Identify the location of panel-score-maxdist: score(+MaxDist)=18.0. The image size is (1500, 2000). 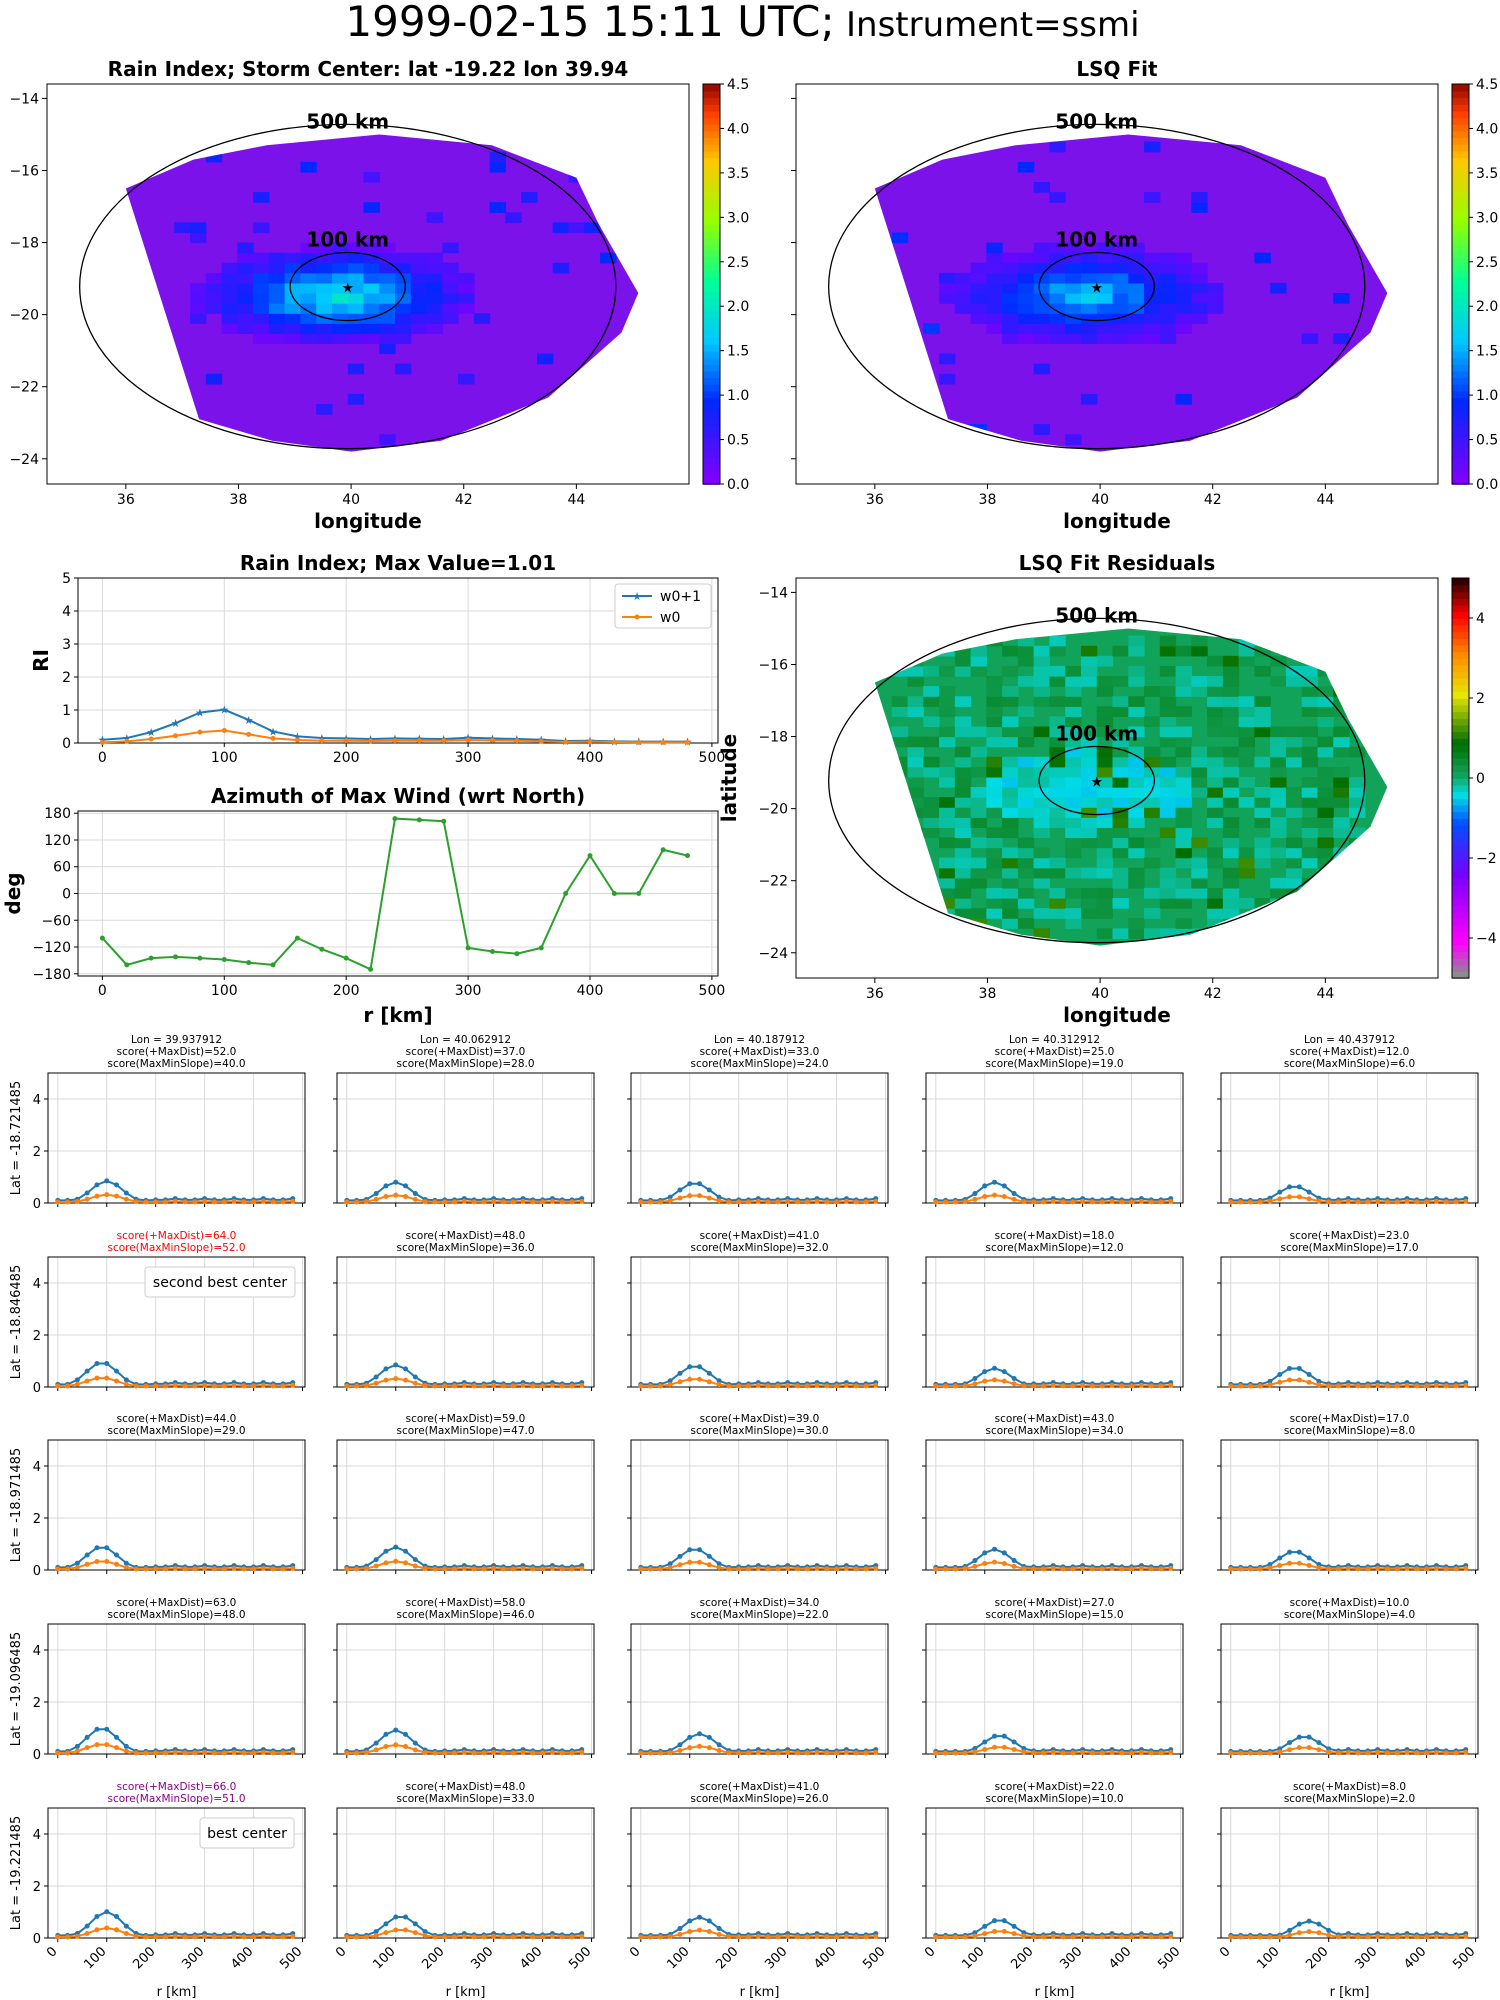
(1055, 1236).